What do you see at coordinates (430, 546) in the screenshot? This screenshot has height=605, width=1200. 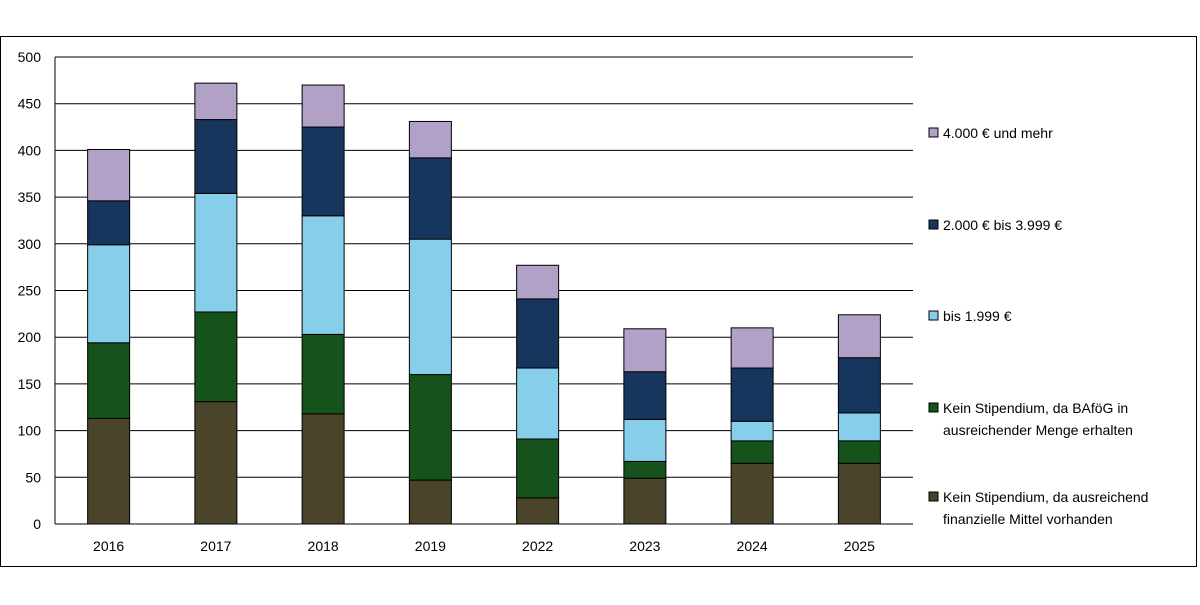 I see `x-tick-label: 2019` at bounding box center [430, 546].